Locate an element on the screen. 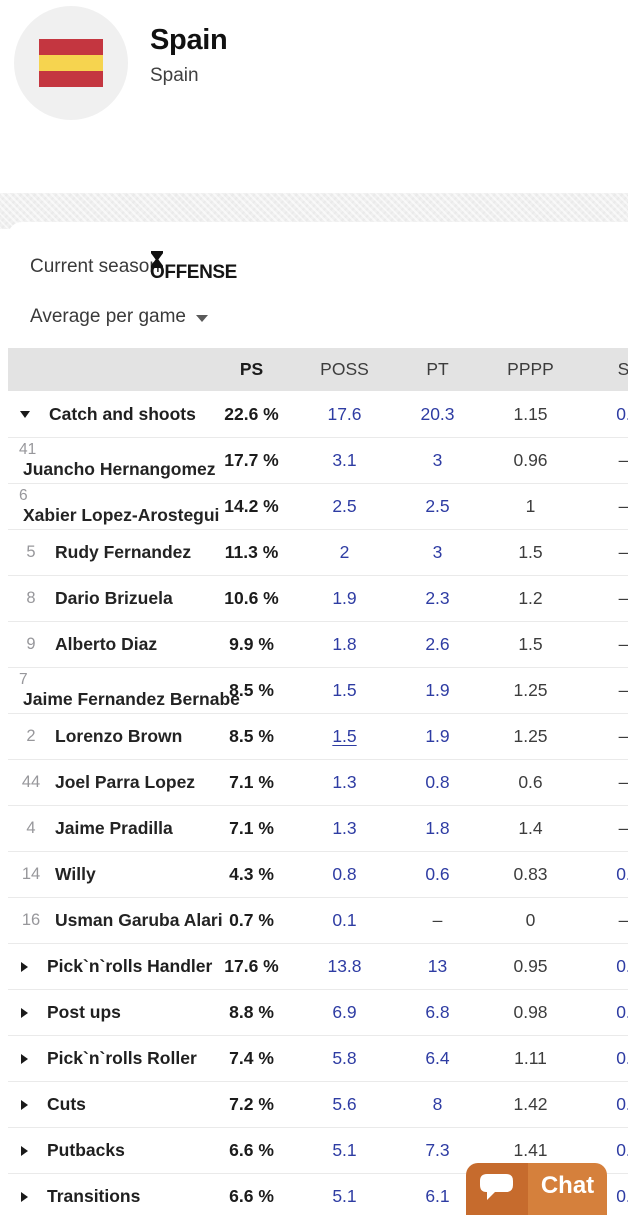 The image size is (628, 1222). name-cell: Pick`n`rolls Roller is located at coordinates (106, 1058).